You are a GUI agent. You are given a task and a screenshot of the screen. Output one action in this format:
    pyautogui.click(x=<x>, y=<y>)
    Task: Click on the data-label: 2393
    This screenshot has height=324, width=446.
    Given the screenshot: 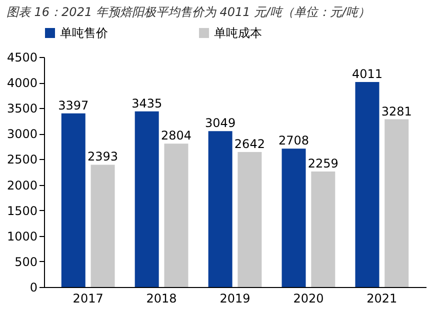 What is the action you would take?
    pyautogui.click(x=102, y=157)
    